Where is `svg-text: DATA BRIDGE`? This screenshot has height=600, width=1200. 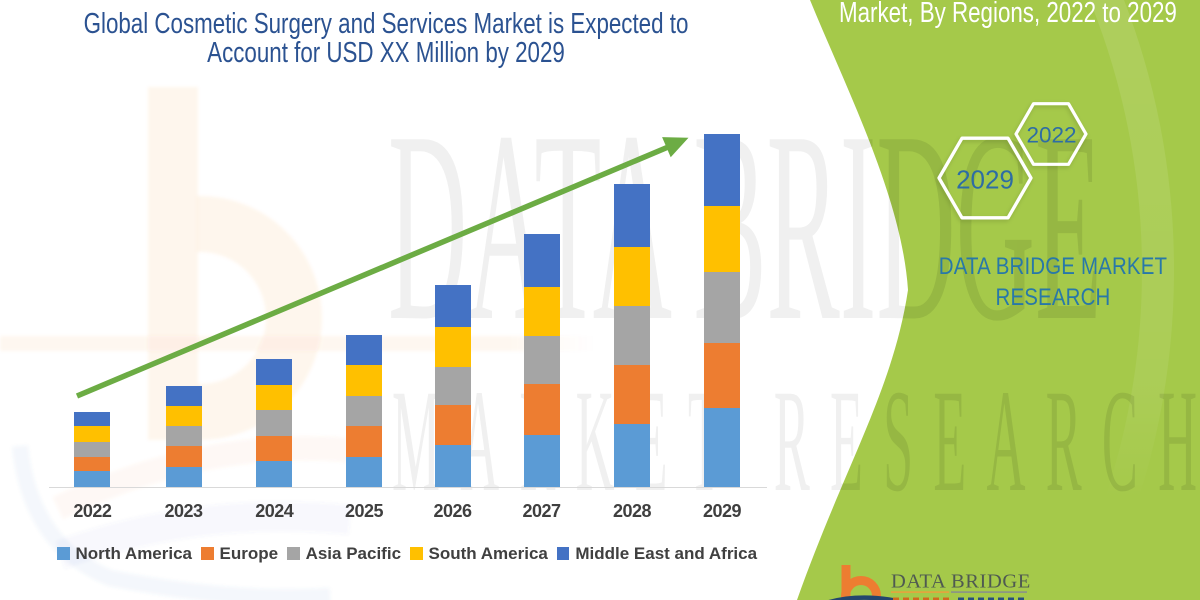 svg-text: DATA BRIDGE is located at coordinates (961, 582).